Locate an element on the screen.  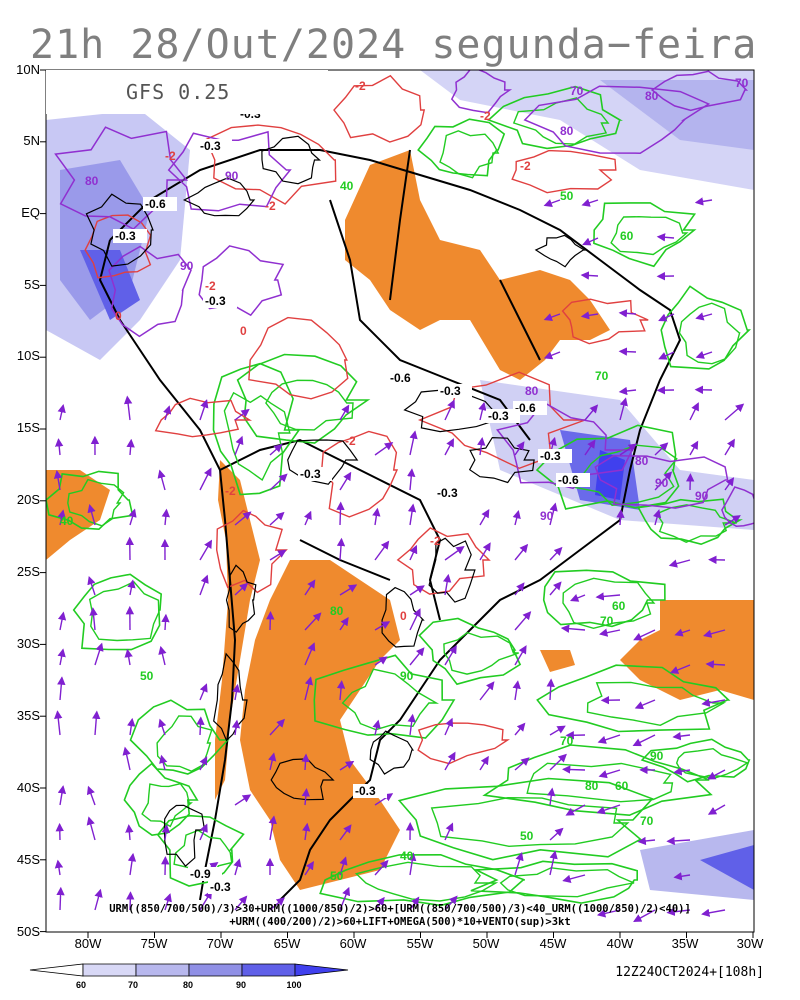
model-name: GFS 0.25 is located at coordinates (178, 92).